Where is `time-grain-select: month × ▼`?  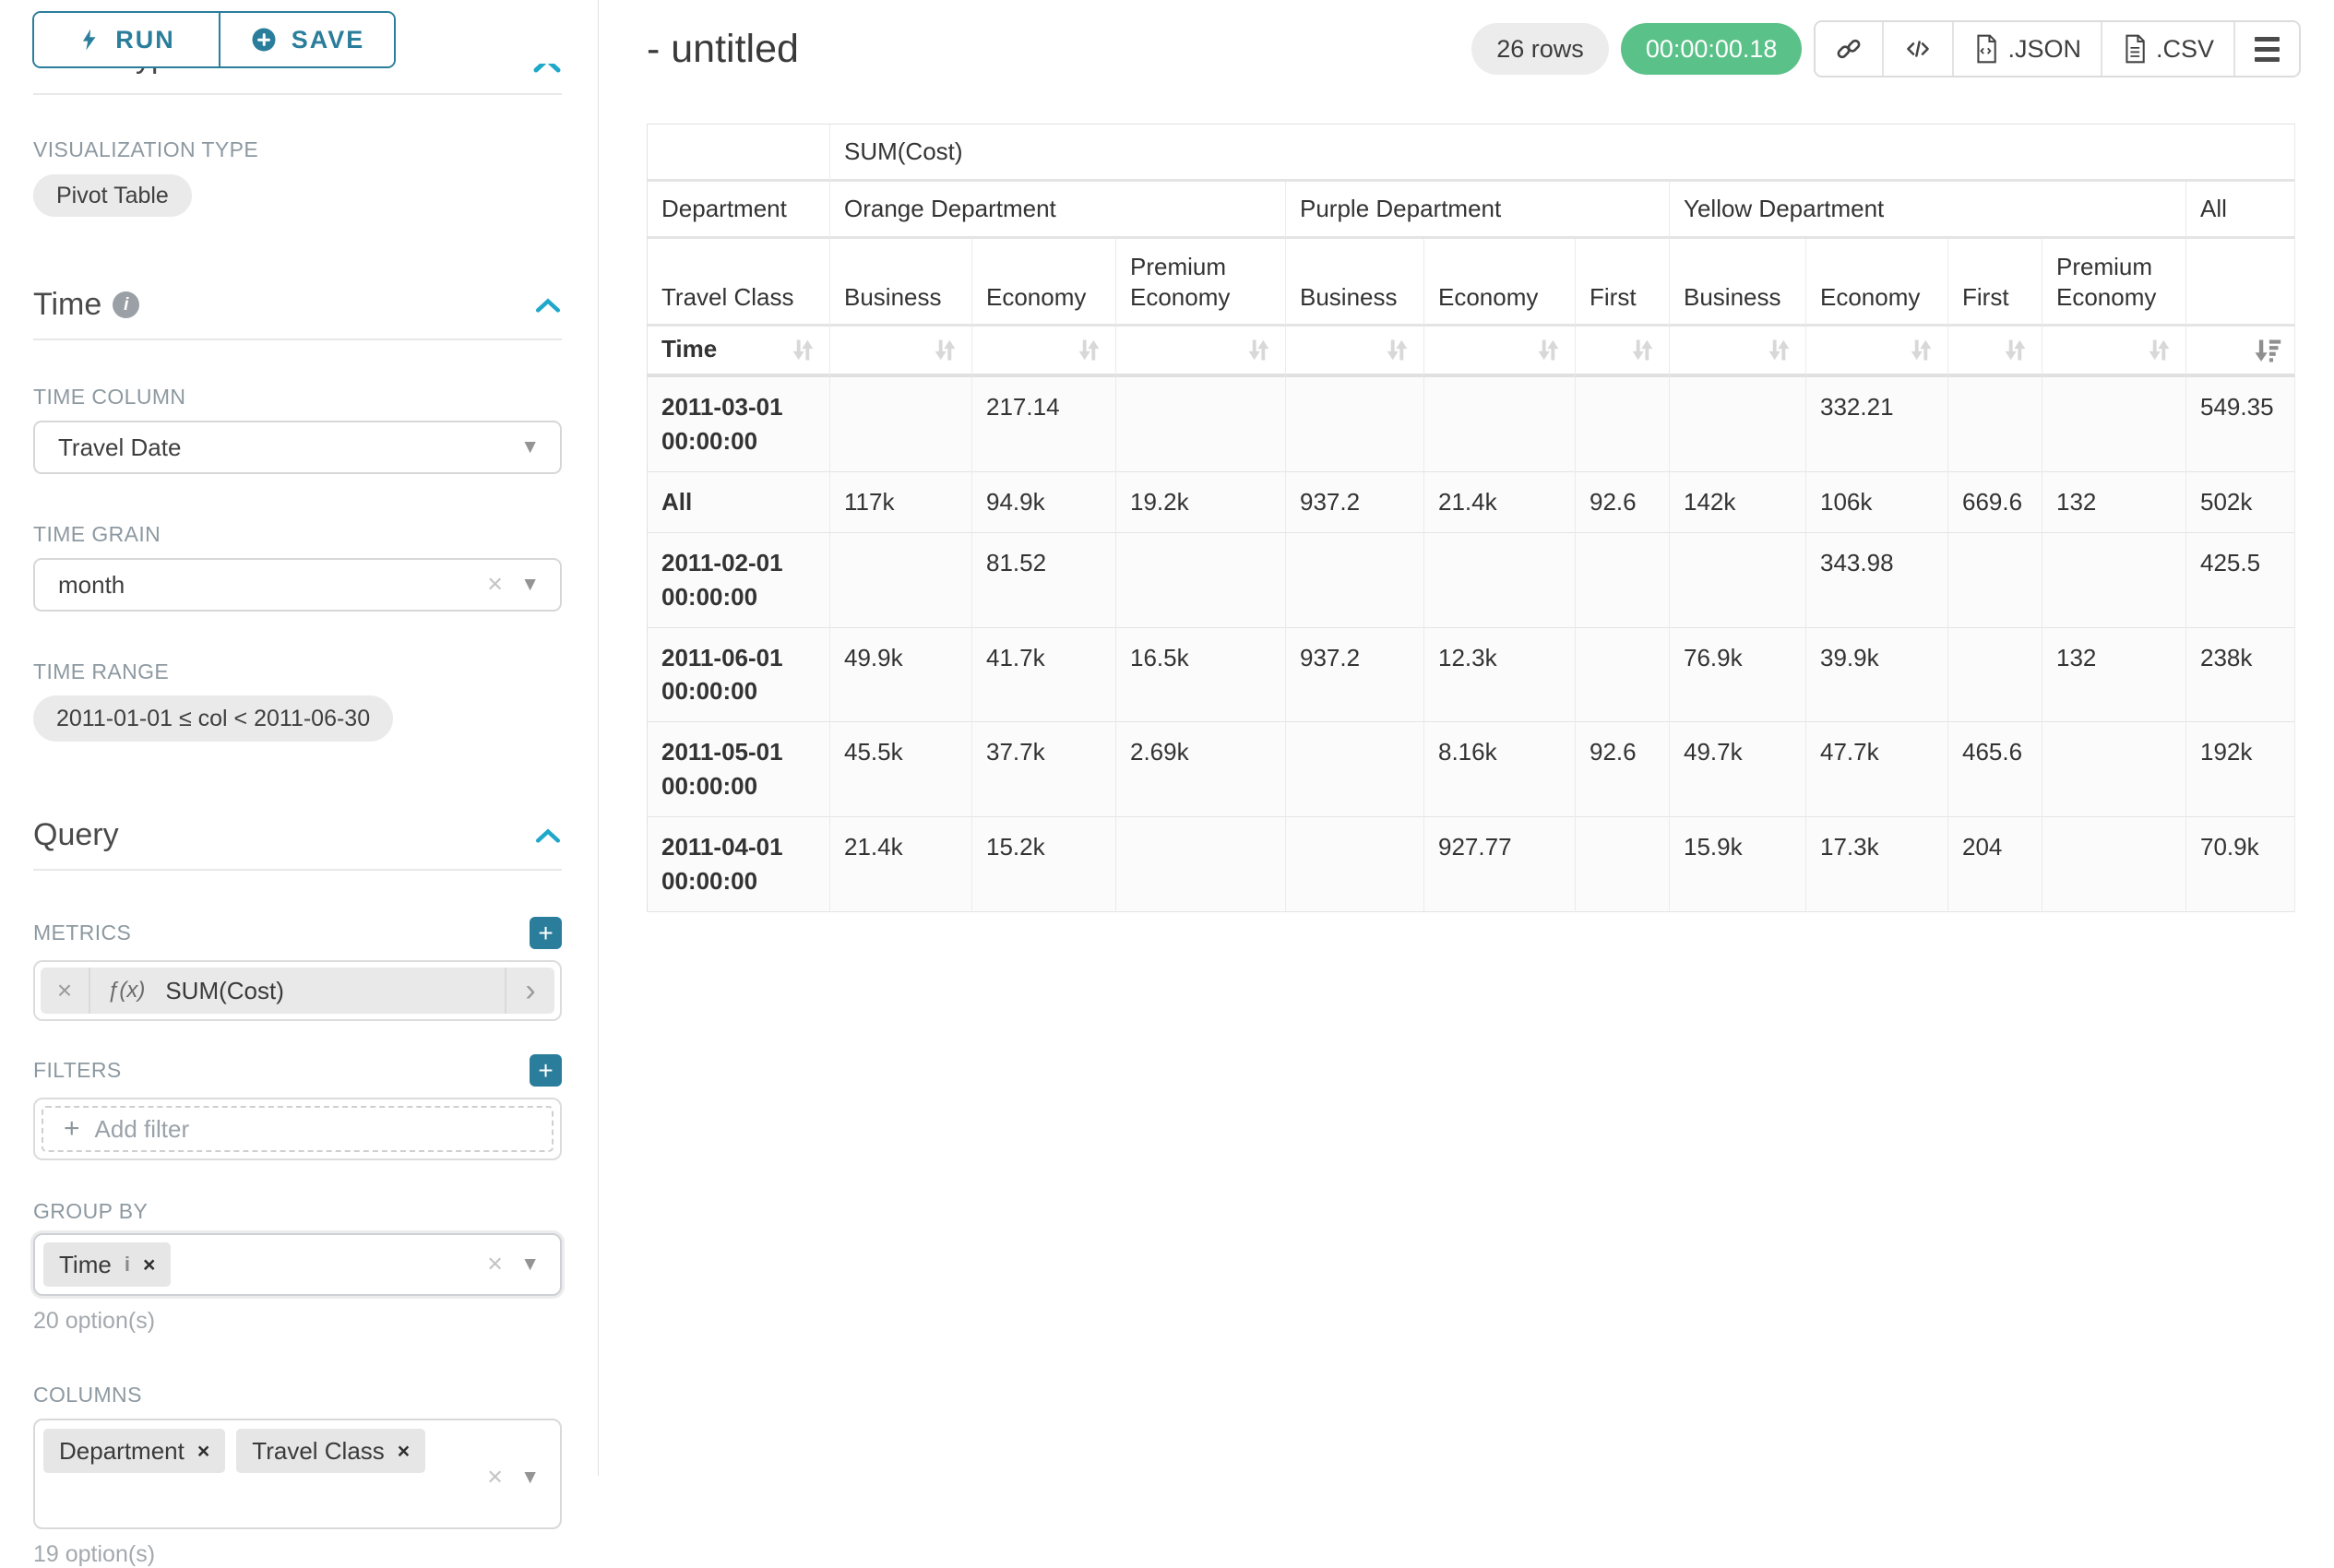
time-grain-select: month × ▼ is located at coordinates (298, 585).